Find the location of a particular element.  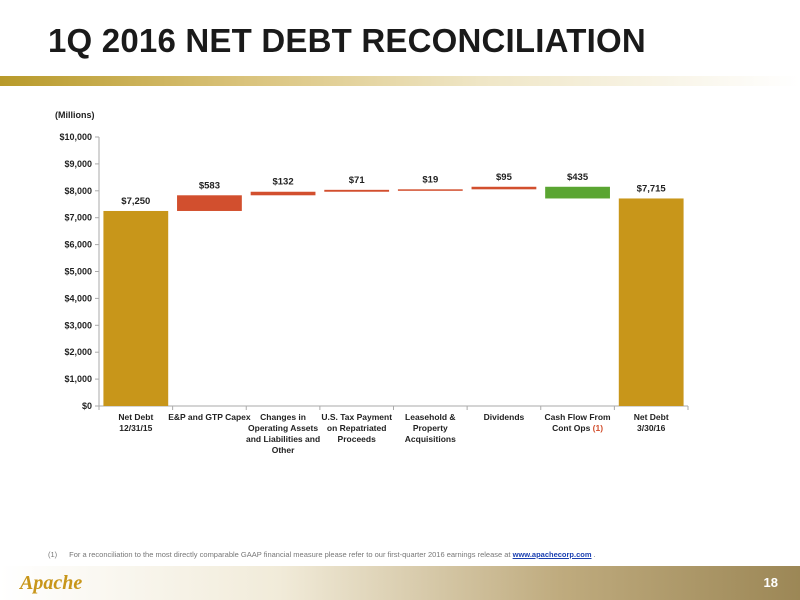

x-category-label: Cash Flow From is located at coordinates (578, 417).